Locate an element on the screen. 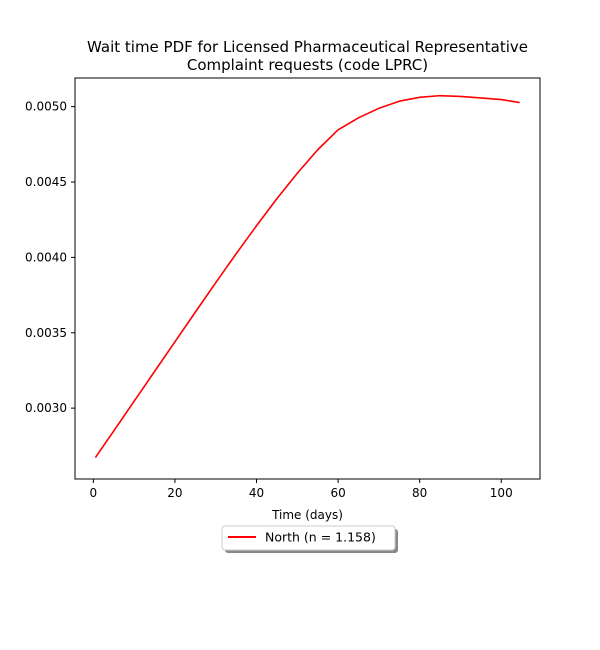 The width and height of the screenshot is (600, 650). x-tick-label: 40 is located at coordinates (256, 493).